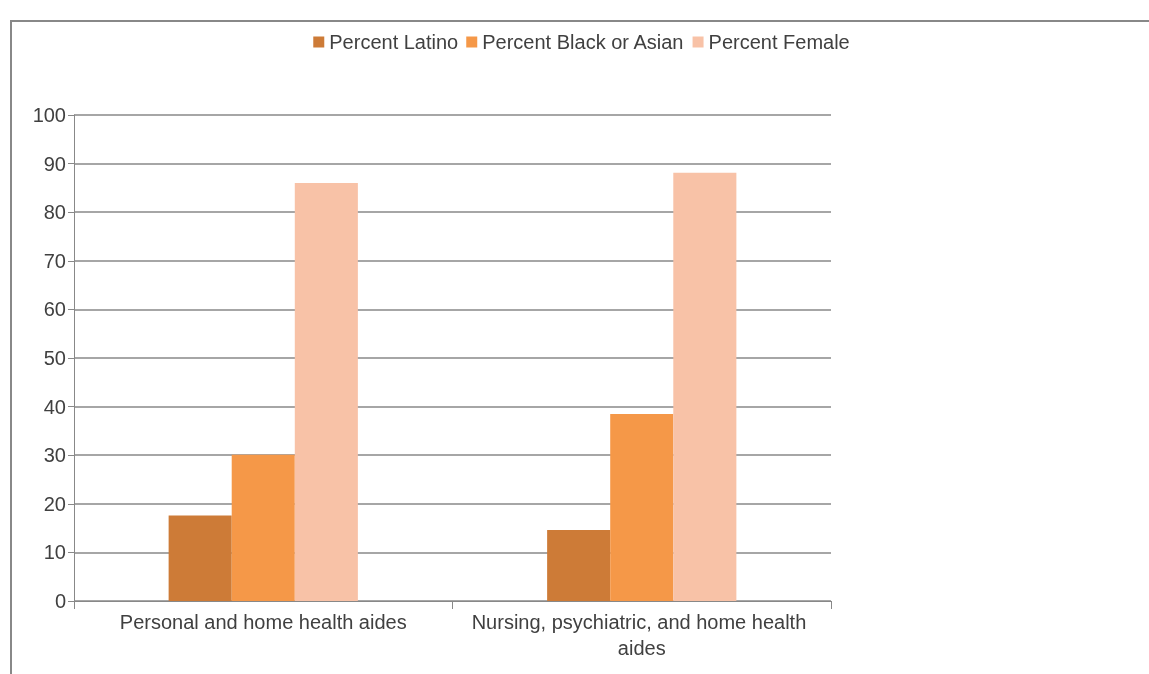 This screenshot has height=674, width=1149. What do you see at coordinates (641, 635) in the screenshot?
I see `x-tick-label: Nursing, psychiatric, and home health aides` at bounding box center [641, 635].